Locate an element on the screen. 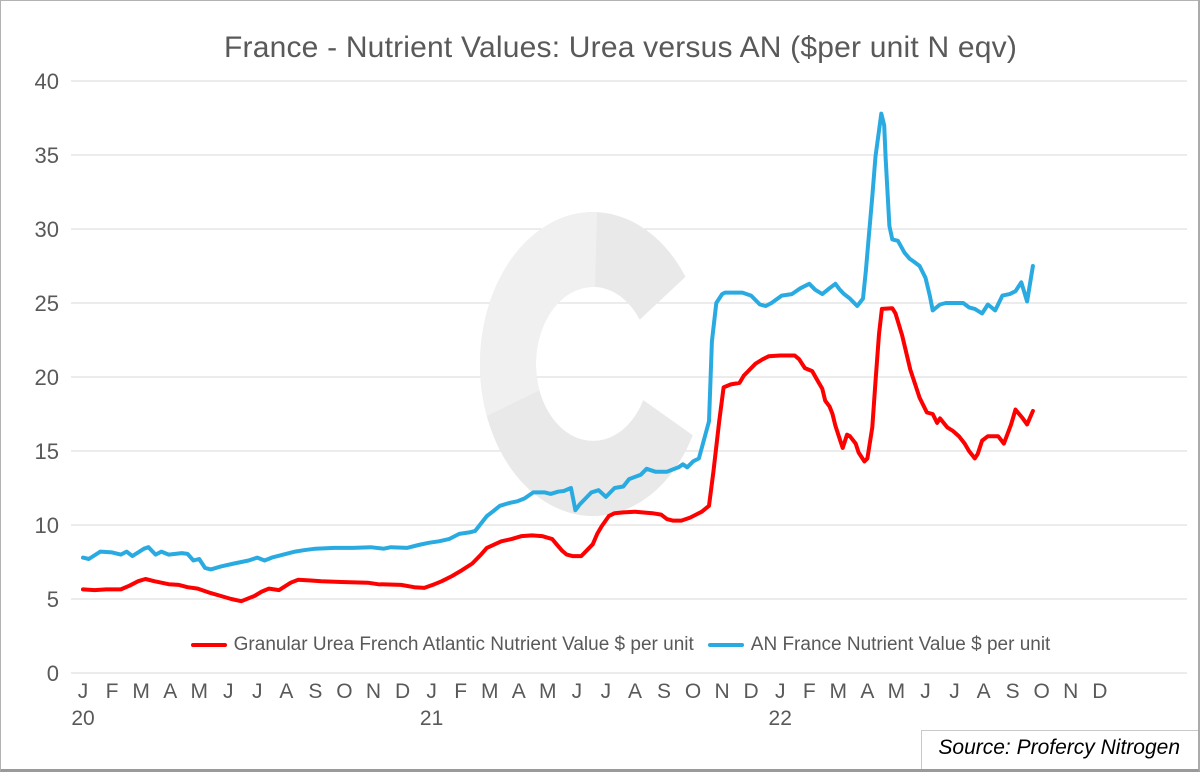 This screenshot has height=772, width=1200. x-year-label: 21 is located at coordinates (431, 718).